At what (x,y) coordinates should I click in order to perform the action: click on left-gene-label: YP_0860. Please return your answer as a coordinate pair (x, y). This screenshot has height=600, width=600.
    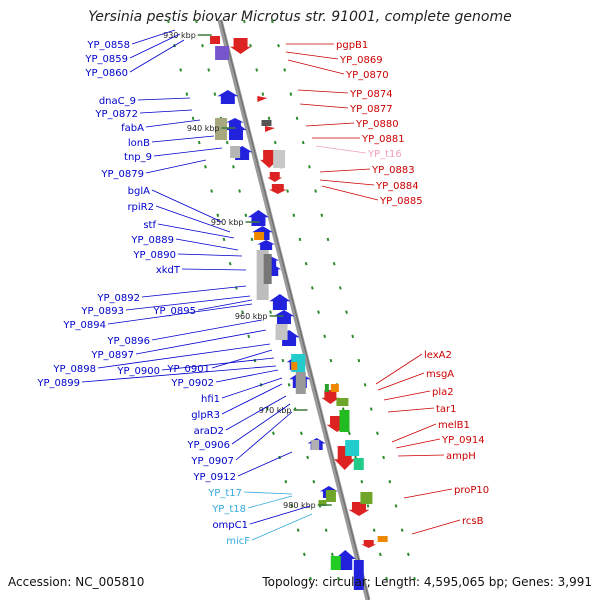
    Looking at the image, I should click on (106, 73).